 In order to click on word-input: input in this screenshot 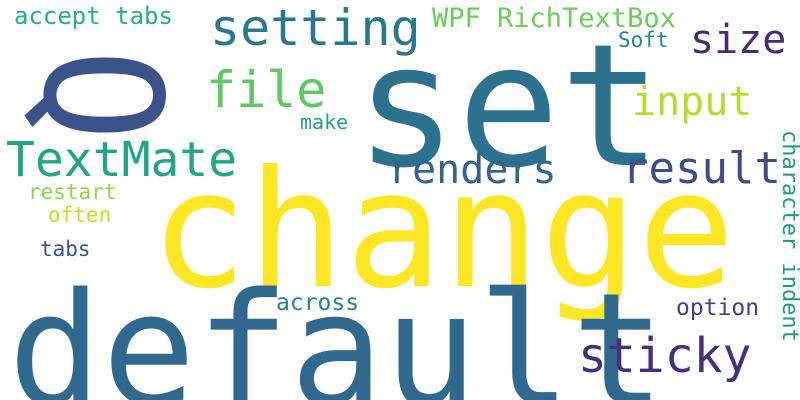, I will do `click(692, 102)`.